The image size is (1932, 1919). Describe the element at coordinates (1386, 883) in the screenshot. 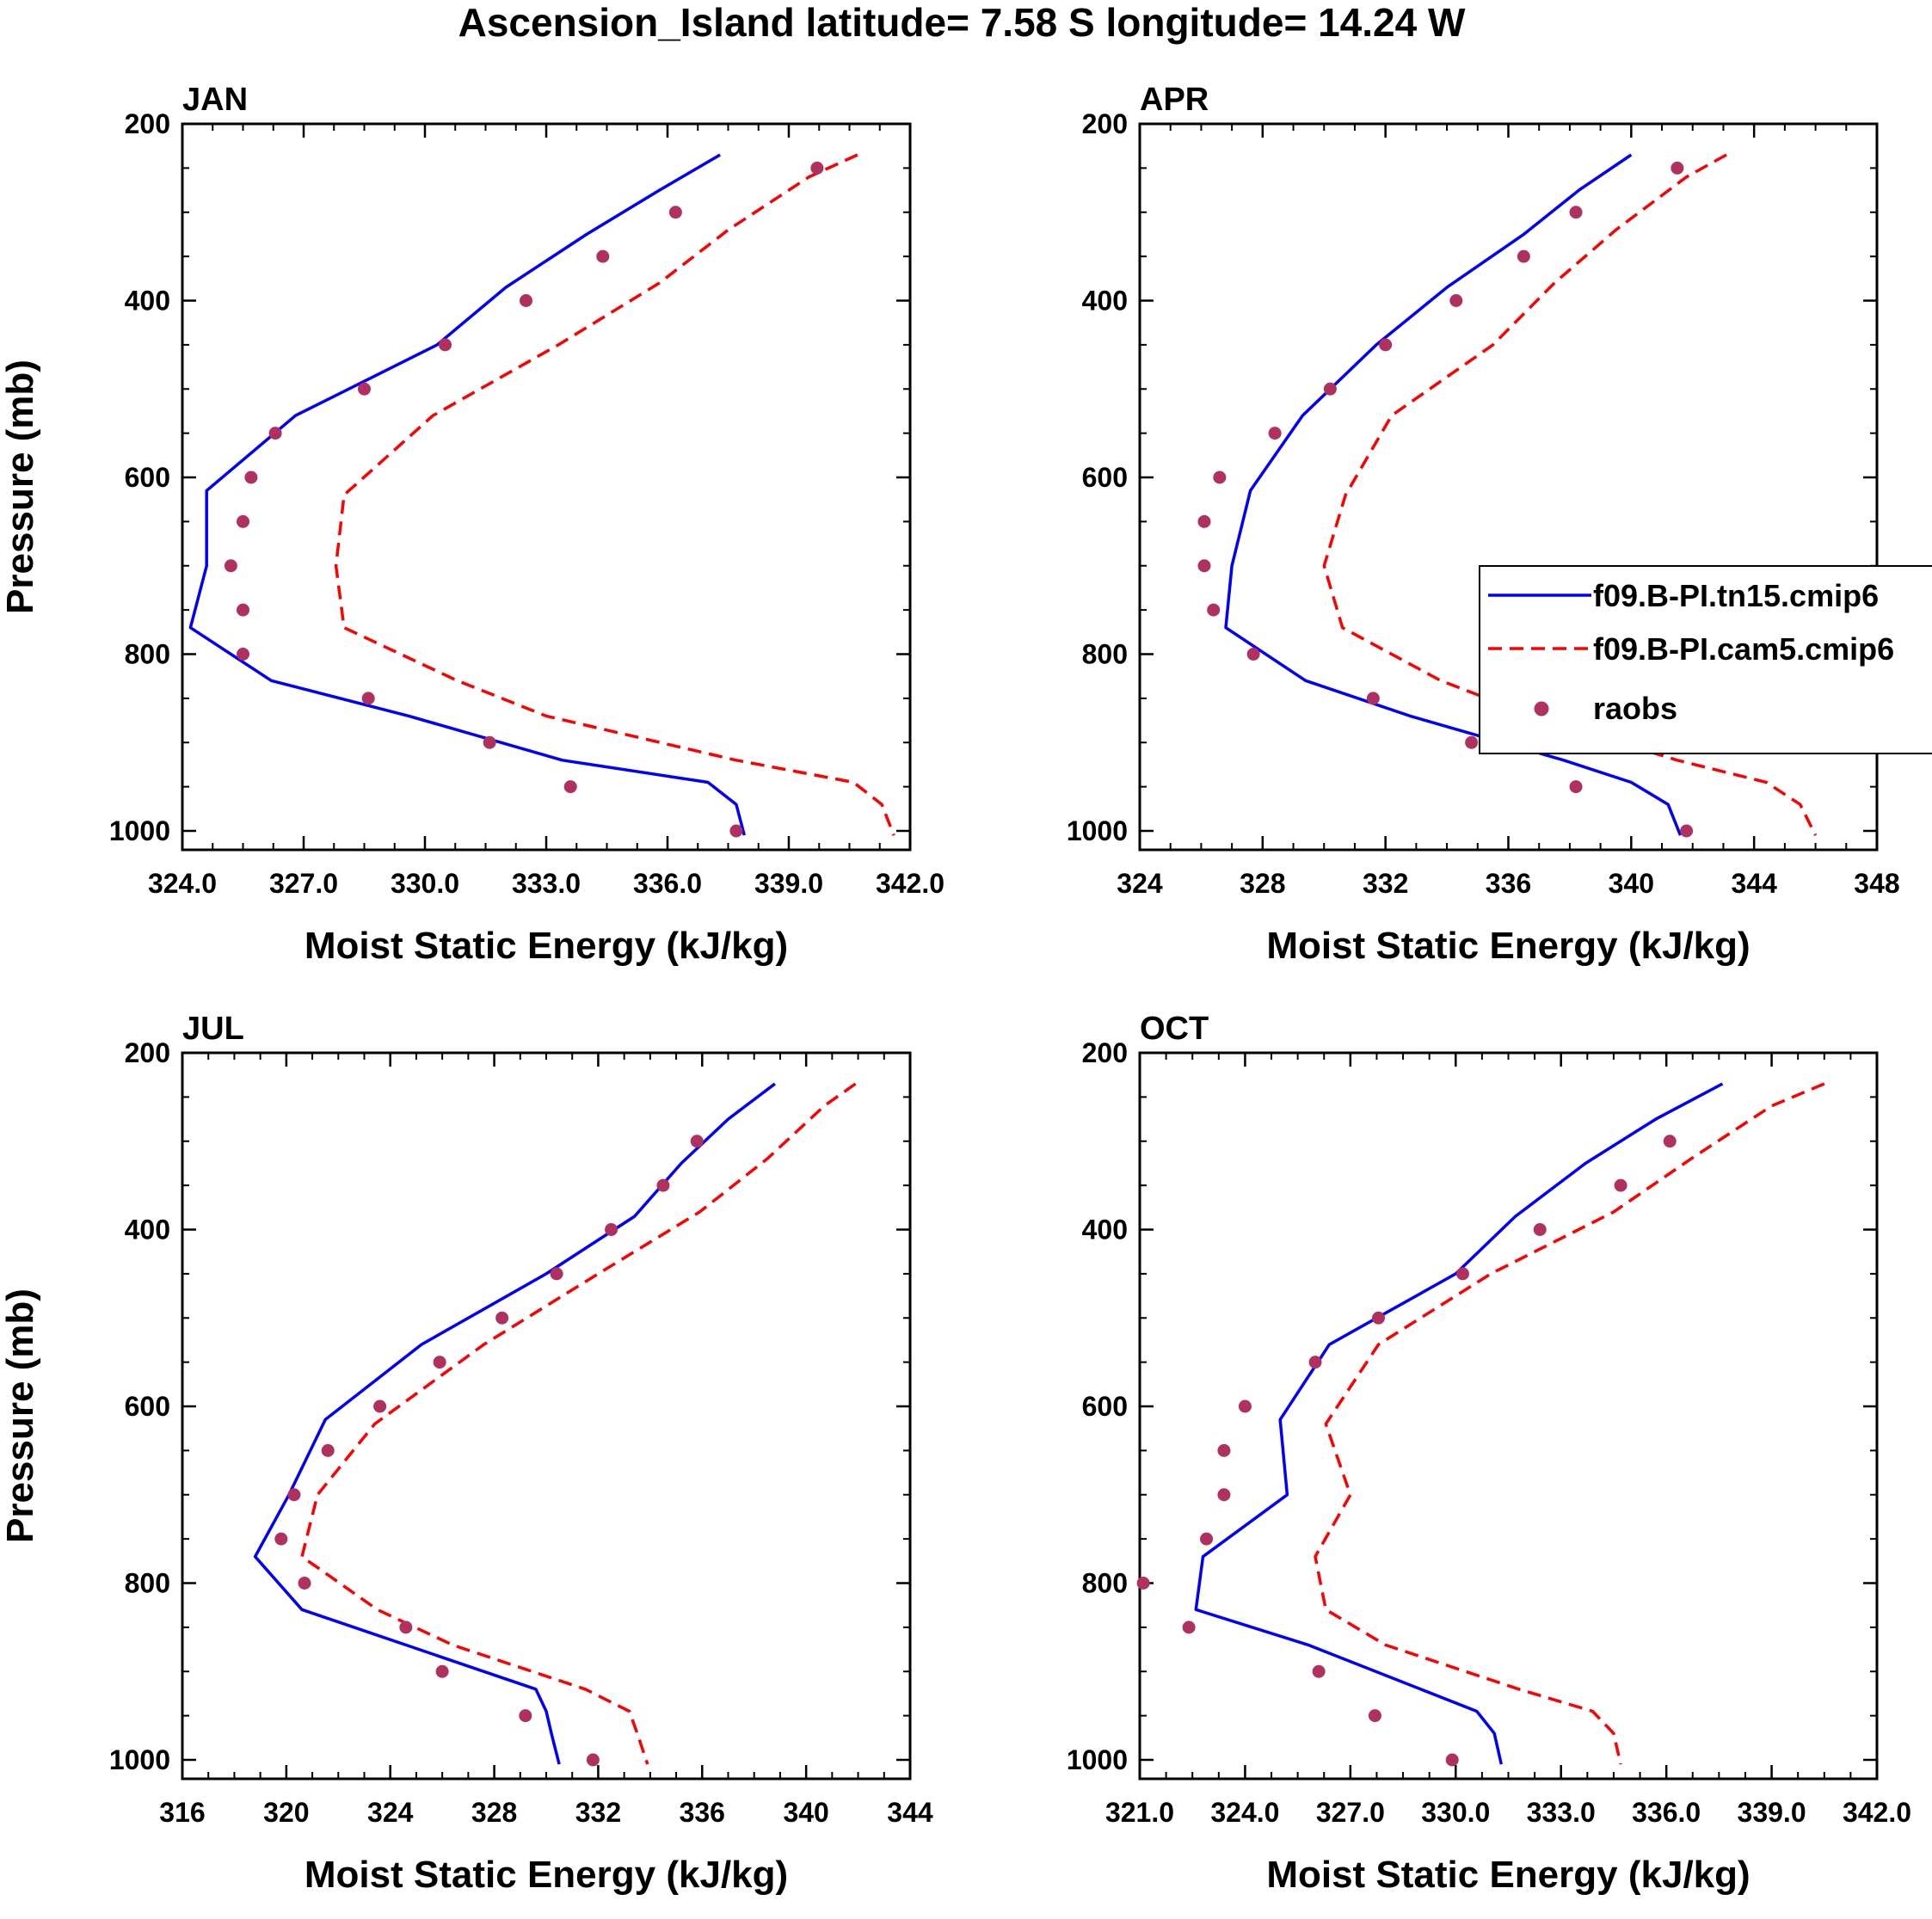

I see `panel-apr-xtick-label: 332` at that location.